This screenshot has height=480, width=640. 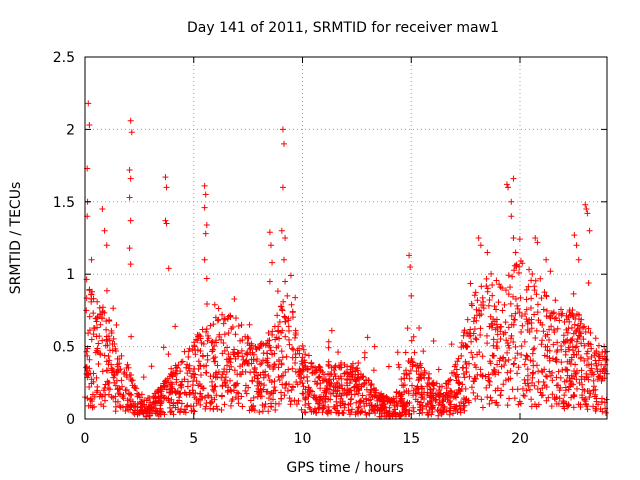 I want to click on x-tick-label: 0, so click(x=85, y=439).